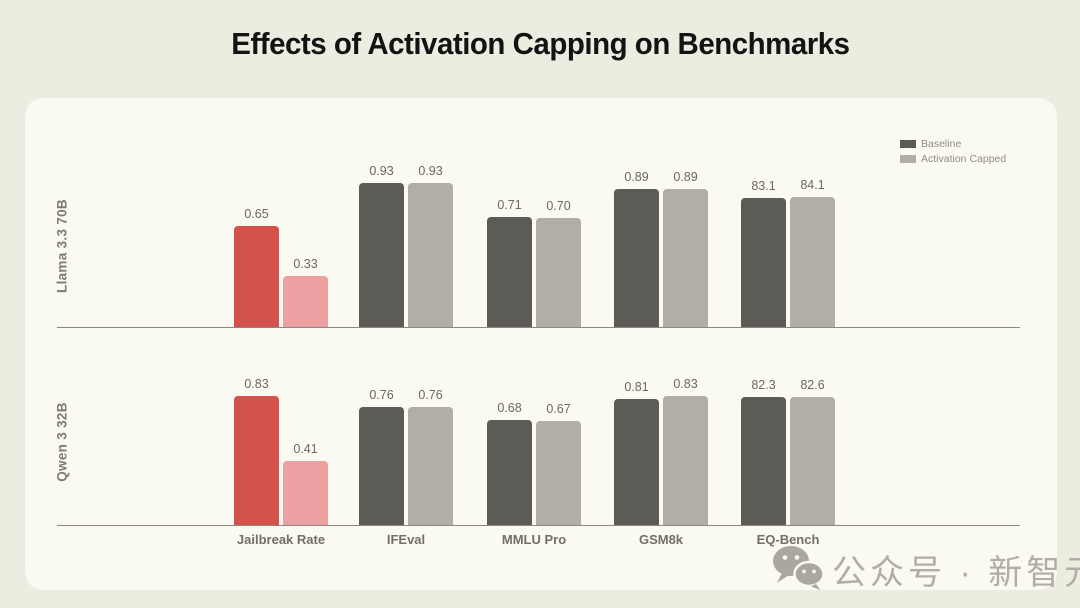 The image size is (1080, 608). What do you see at coordinates (763, 385) in the screenshot?
I see `bar-value-label: 82.3` at bounding box center [763, 385].